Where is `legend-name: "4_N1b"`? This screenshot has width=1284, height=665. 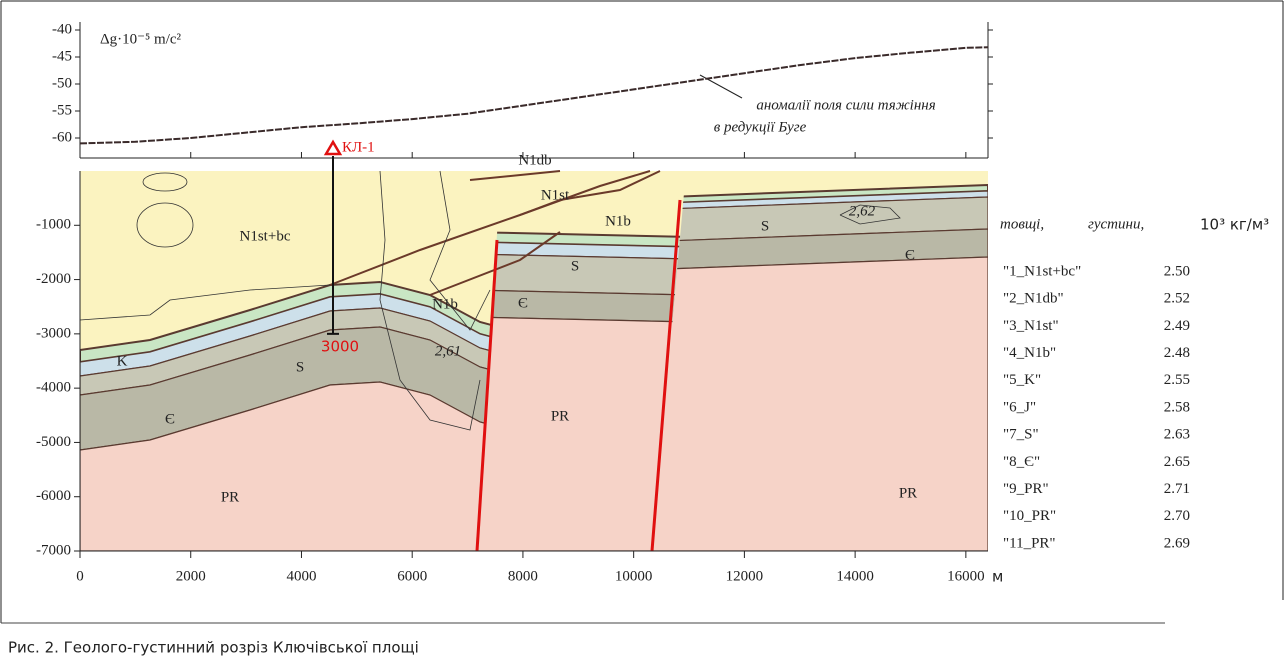
legend-name: "4_N1b" is located at coordinates (1029, 353).